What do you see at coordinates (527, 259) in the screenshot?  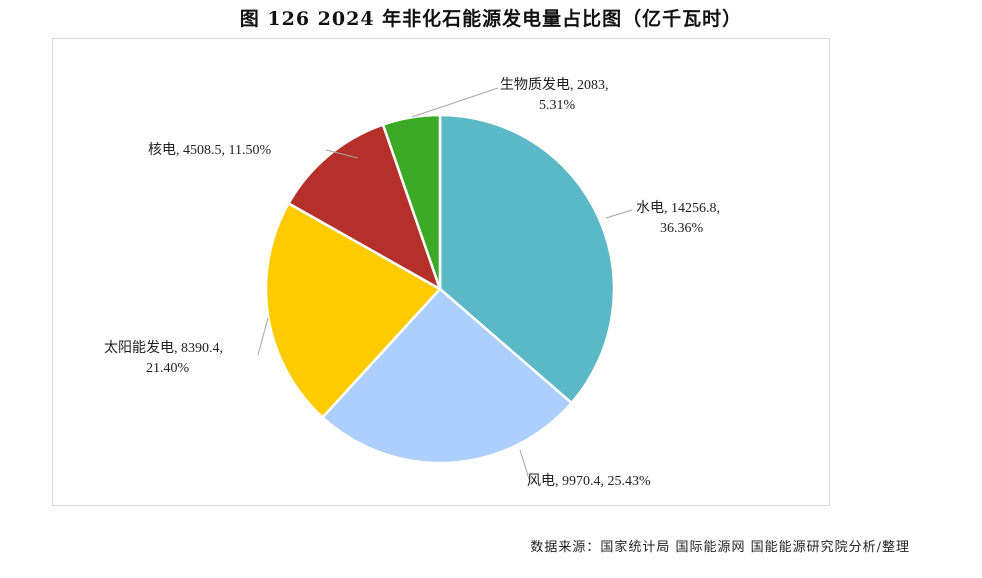 I see `pie-slice-hydro` at bounding box center [527, 259].